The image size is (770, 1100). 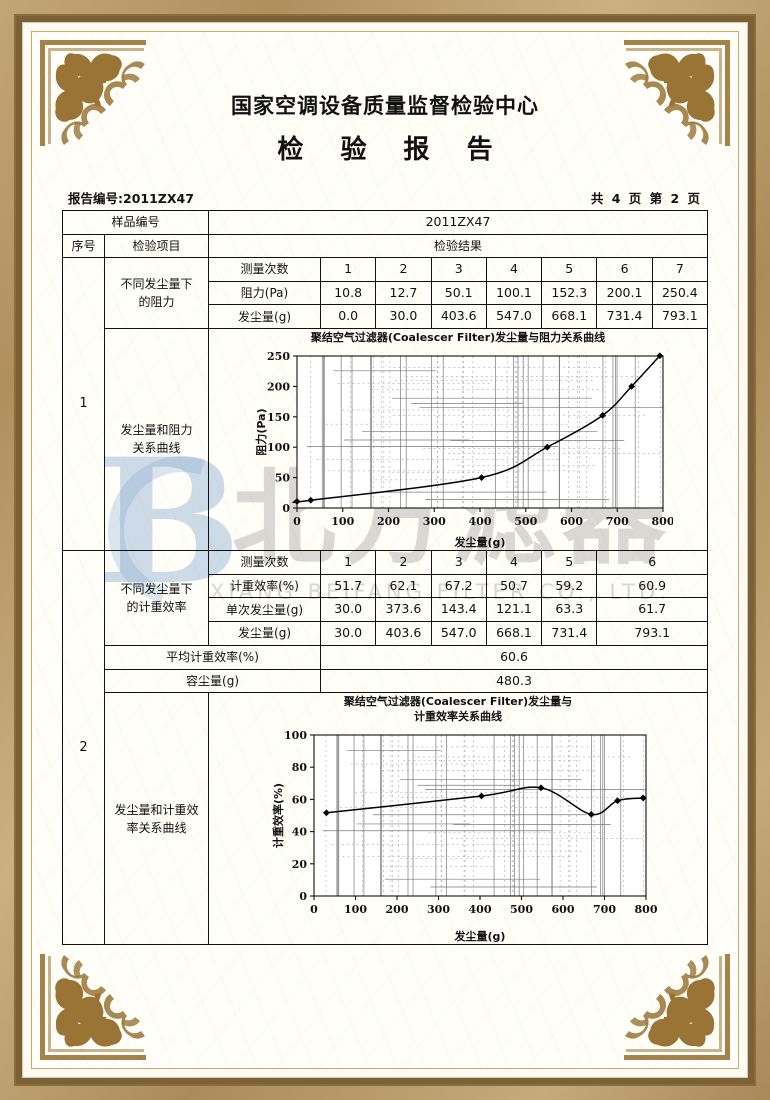 What do you see at coordinates (212, 657) in the screenshot?
I see `avg-efficiency-label: 平均计重效率(%)` at bounding box center [212, 657].